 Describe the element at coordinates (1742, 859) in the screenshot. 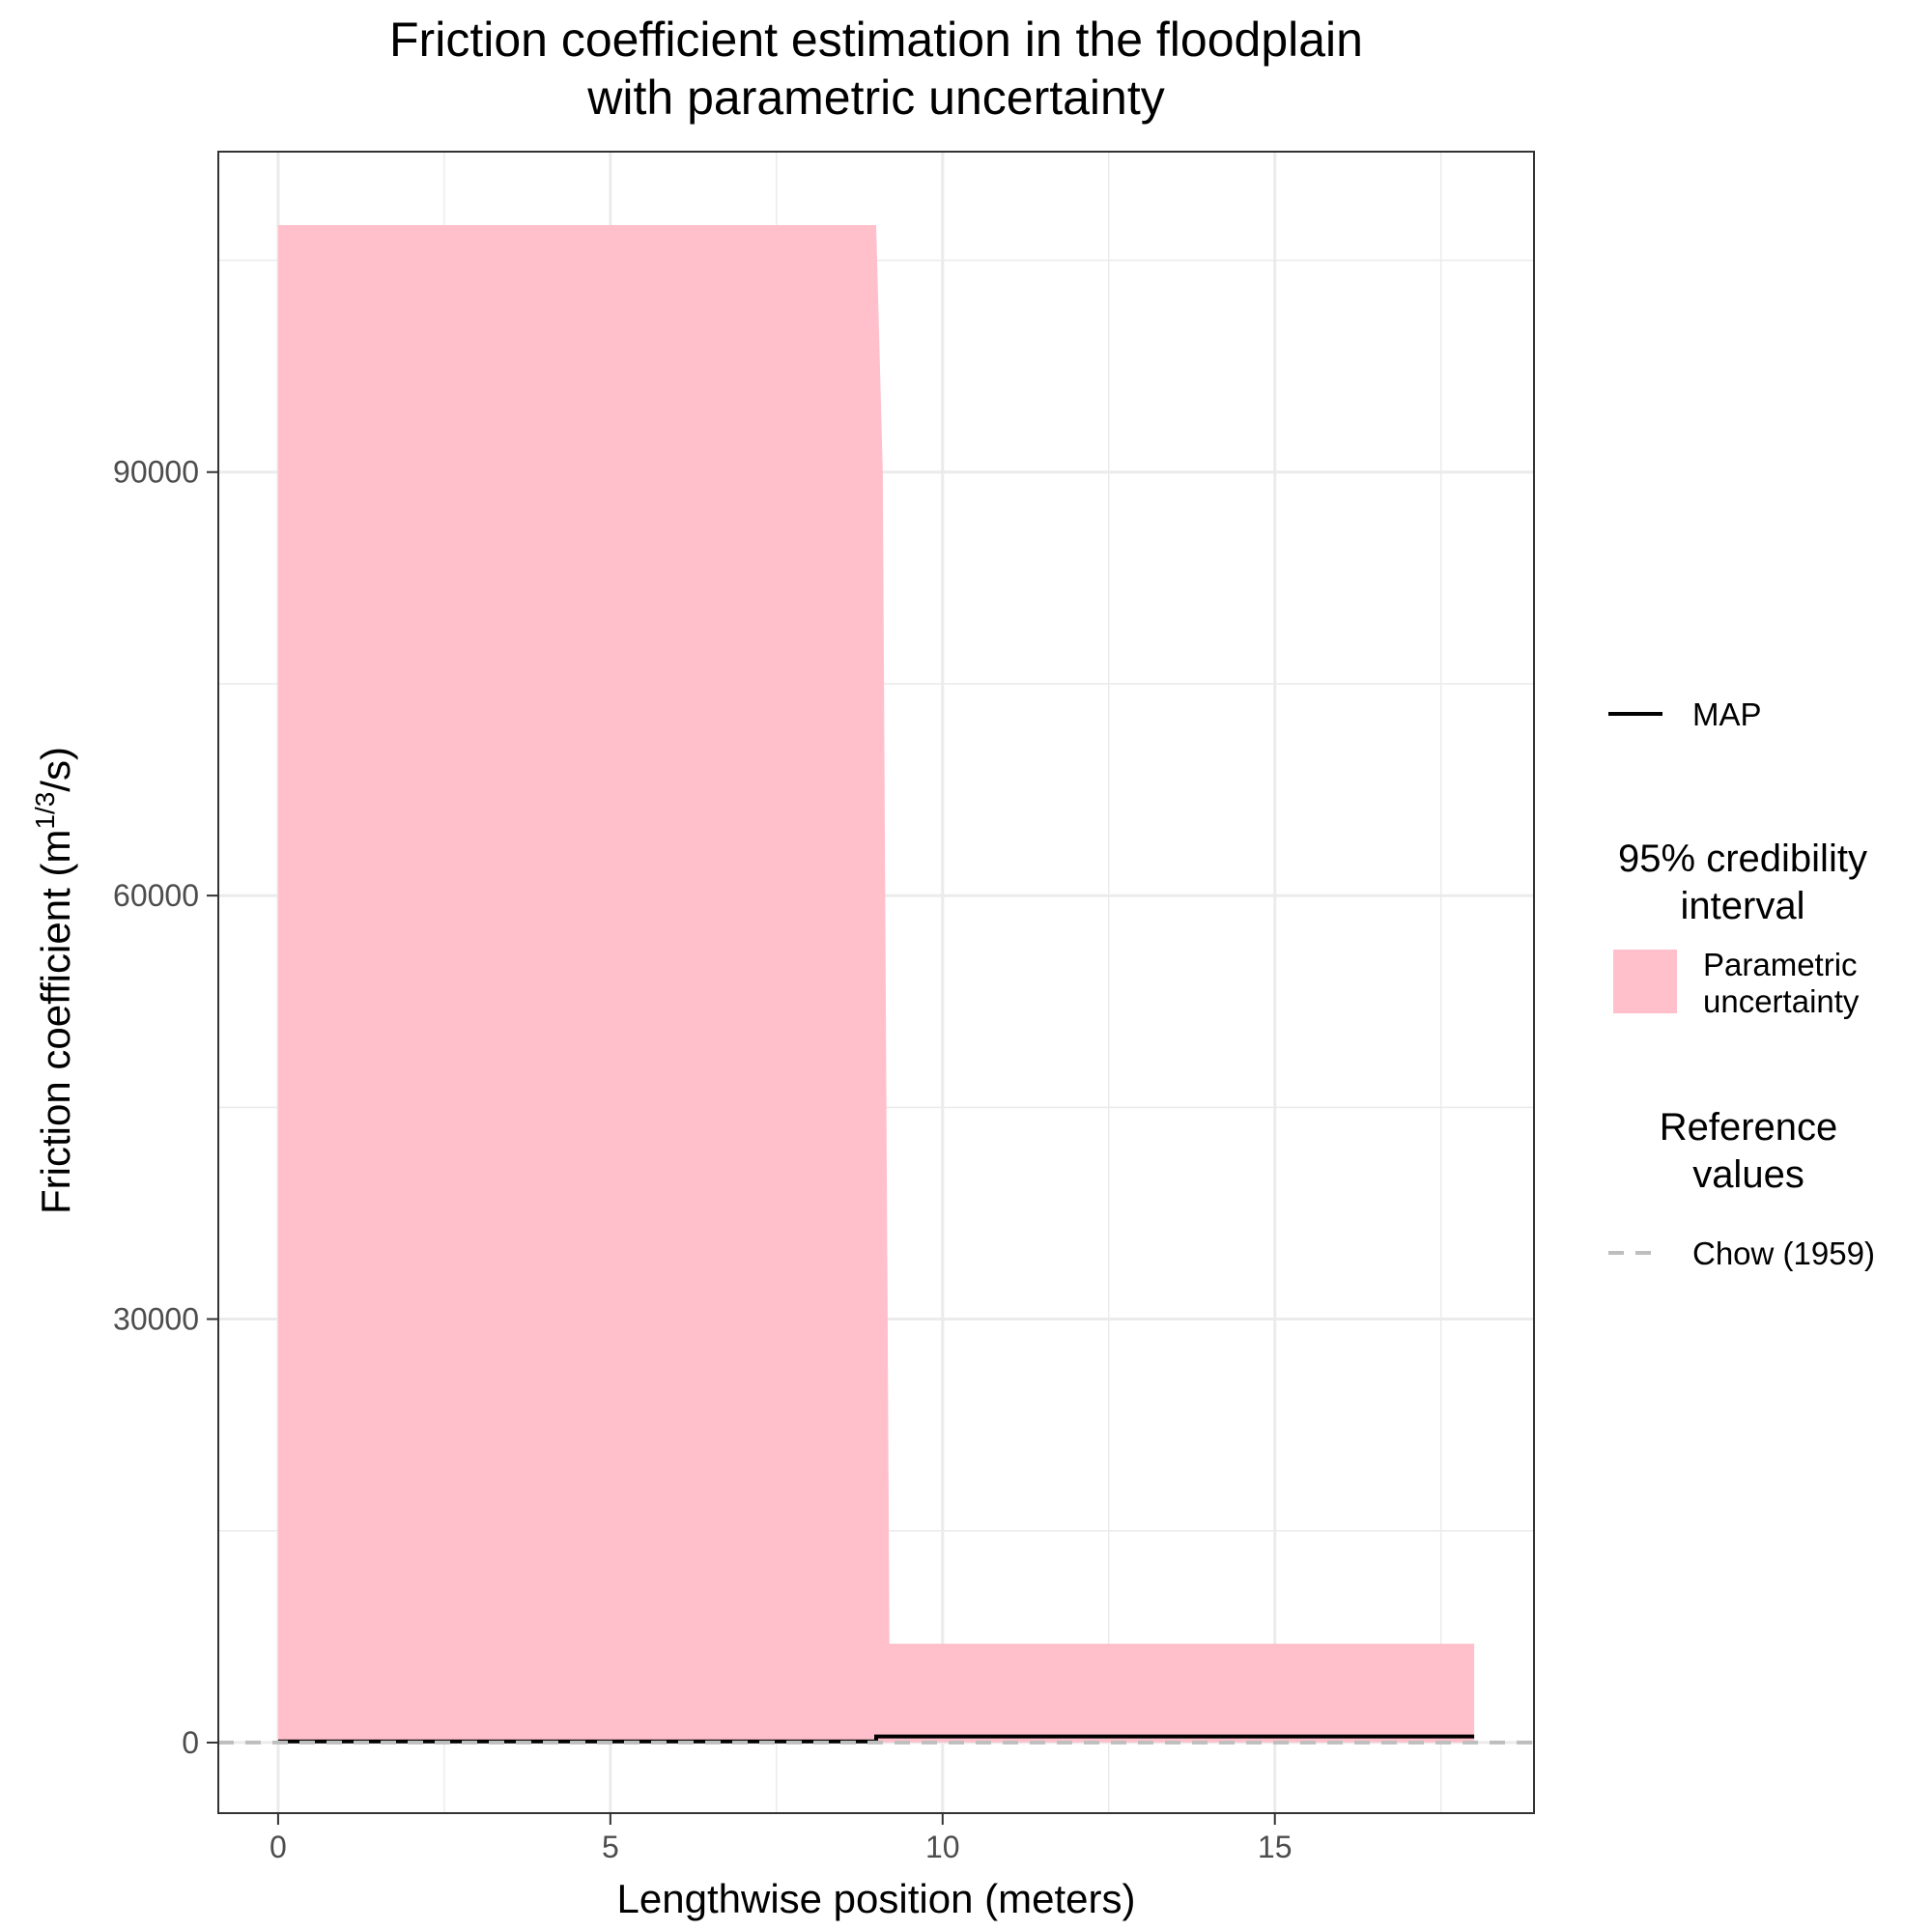

I see `legend-title-interval-line-1: 95% credibility` at that location.